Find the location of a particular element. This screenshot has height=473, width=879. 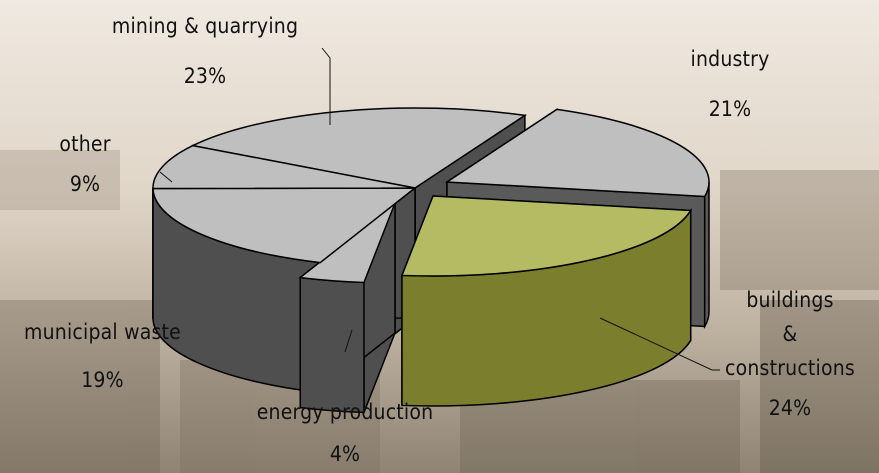

slice-value: 24% is located at coordinates (790, 408).